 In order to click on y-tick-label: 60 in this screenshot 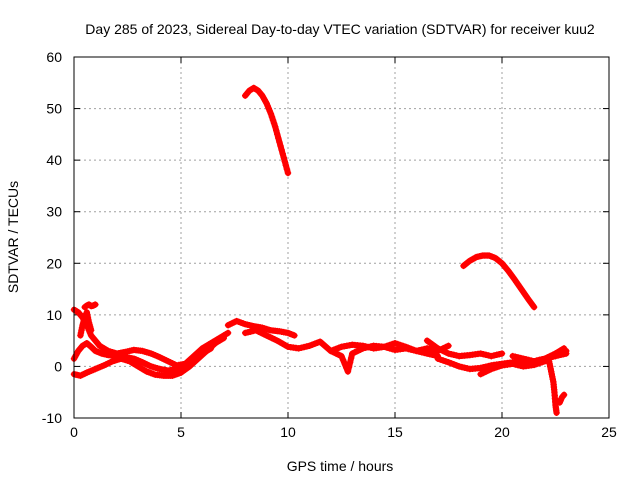, I will do `click(54, 57)`.